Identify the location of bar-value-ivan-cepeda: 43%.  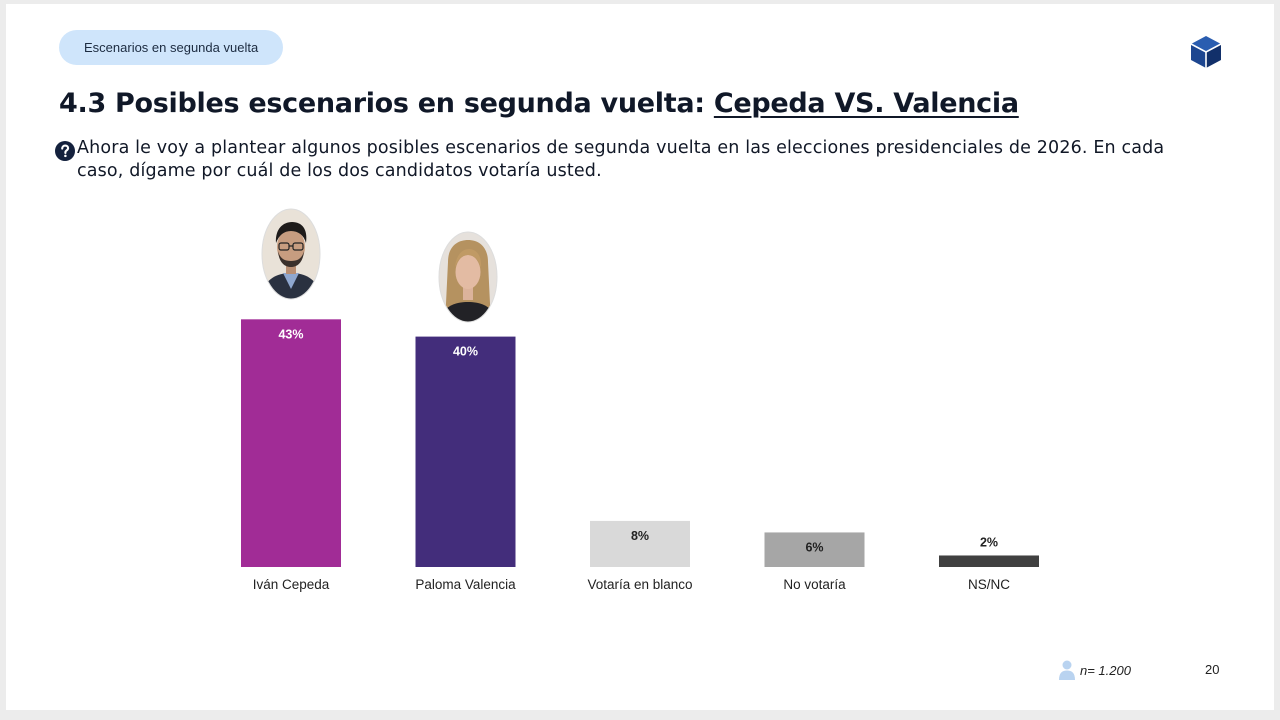
(290, 334).